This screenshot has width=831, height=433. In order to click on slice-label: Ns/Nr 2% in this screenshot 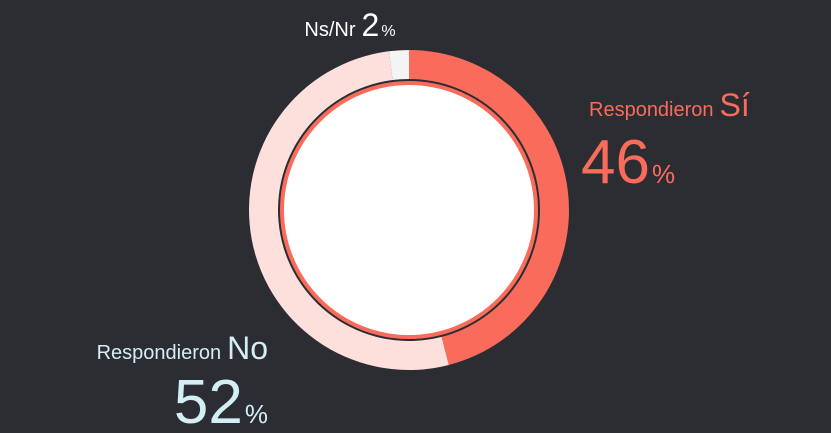, I will do `click(349, 25)`.